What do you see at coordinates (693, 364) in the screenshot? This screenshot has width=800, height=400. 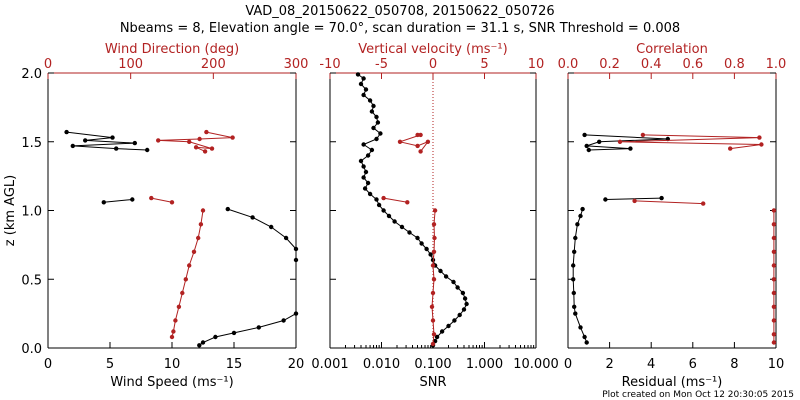 I see `bottom-tick-label: 6` at bounding box center [693, 364].